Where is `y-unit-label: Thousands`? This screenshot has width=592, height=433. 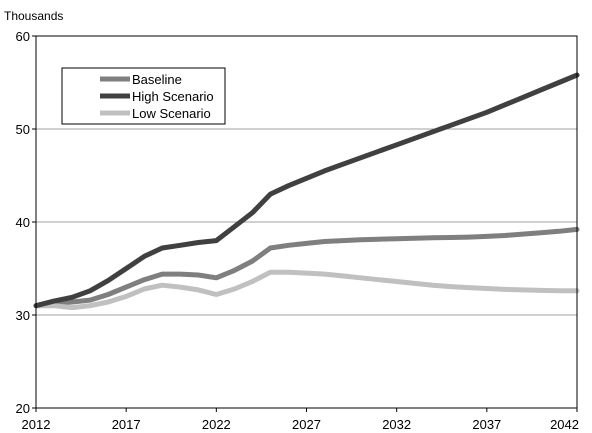
y-unit-label: Thousands is located at coordinates (33, 16).